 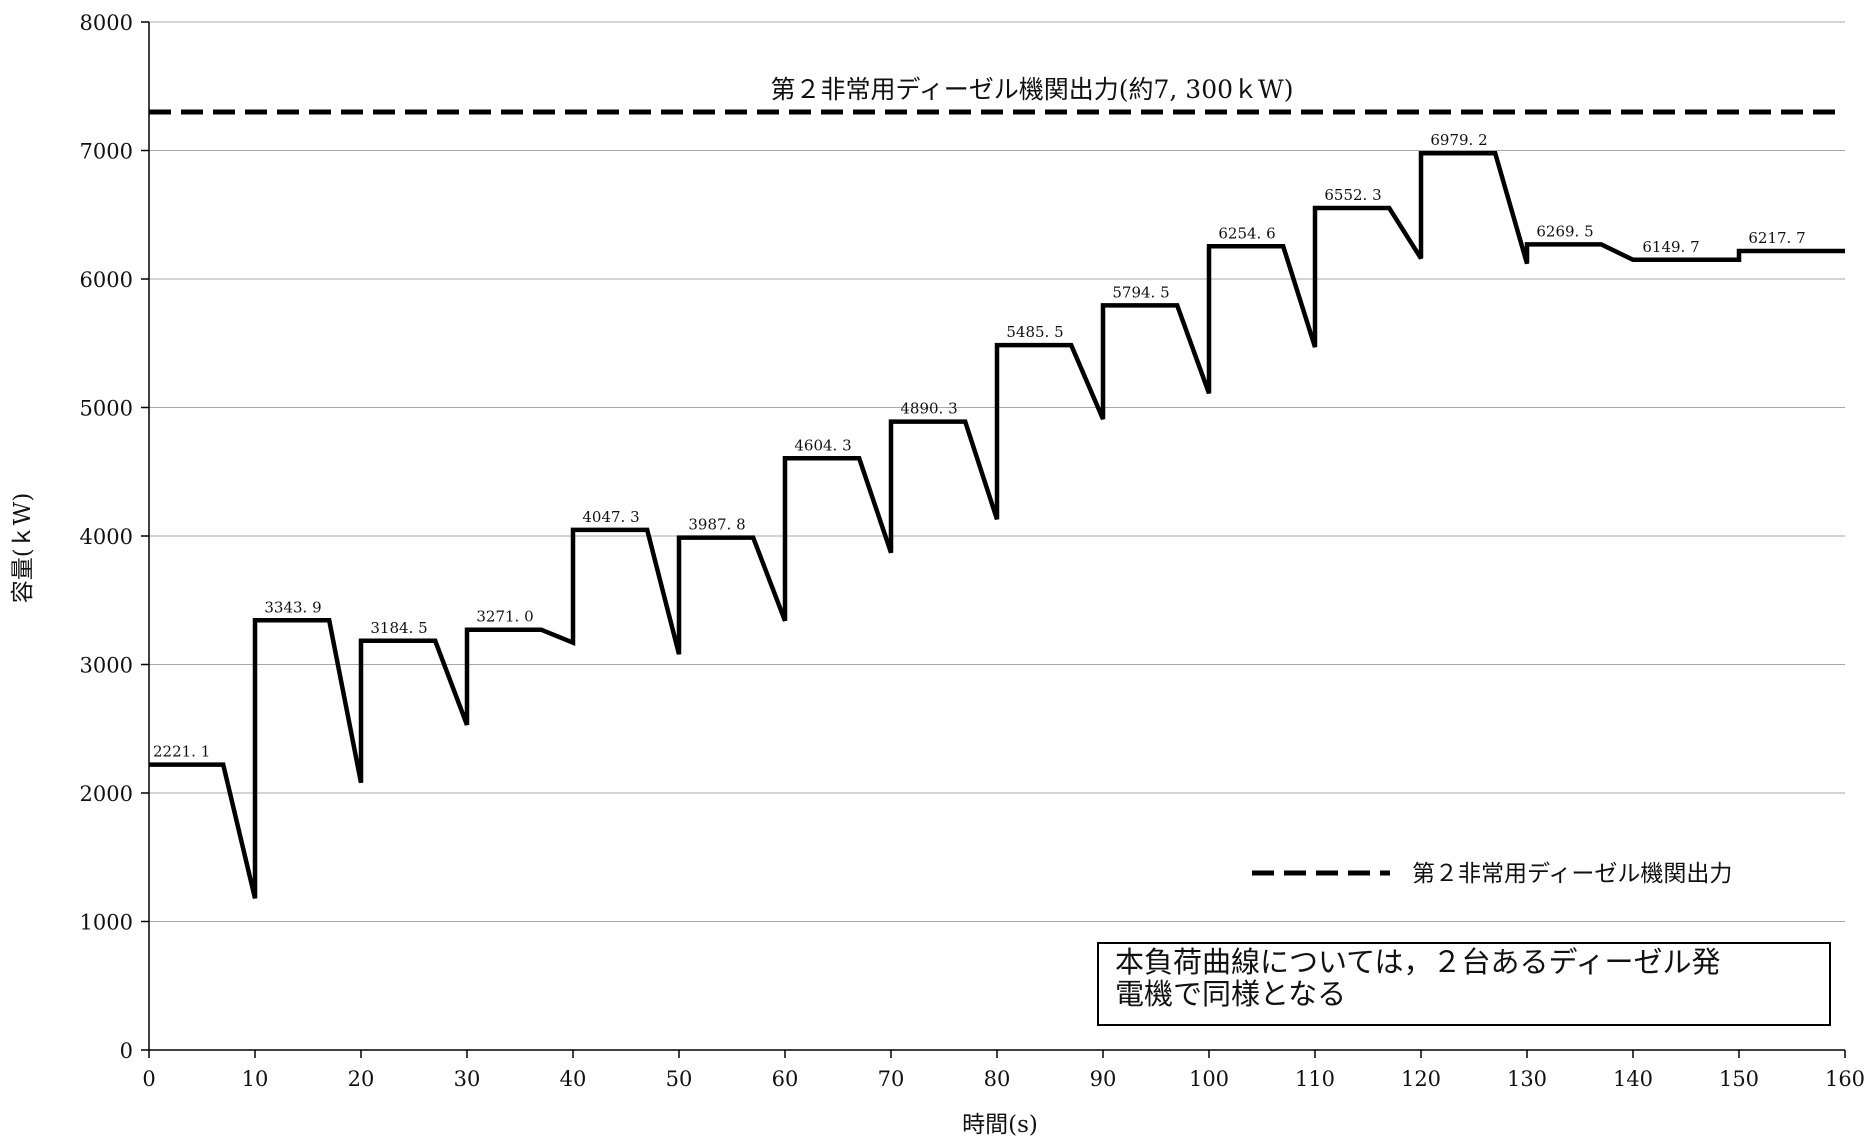 I want to click on y-tick-label-4000: 4000, so click(x=106, y=537).